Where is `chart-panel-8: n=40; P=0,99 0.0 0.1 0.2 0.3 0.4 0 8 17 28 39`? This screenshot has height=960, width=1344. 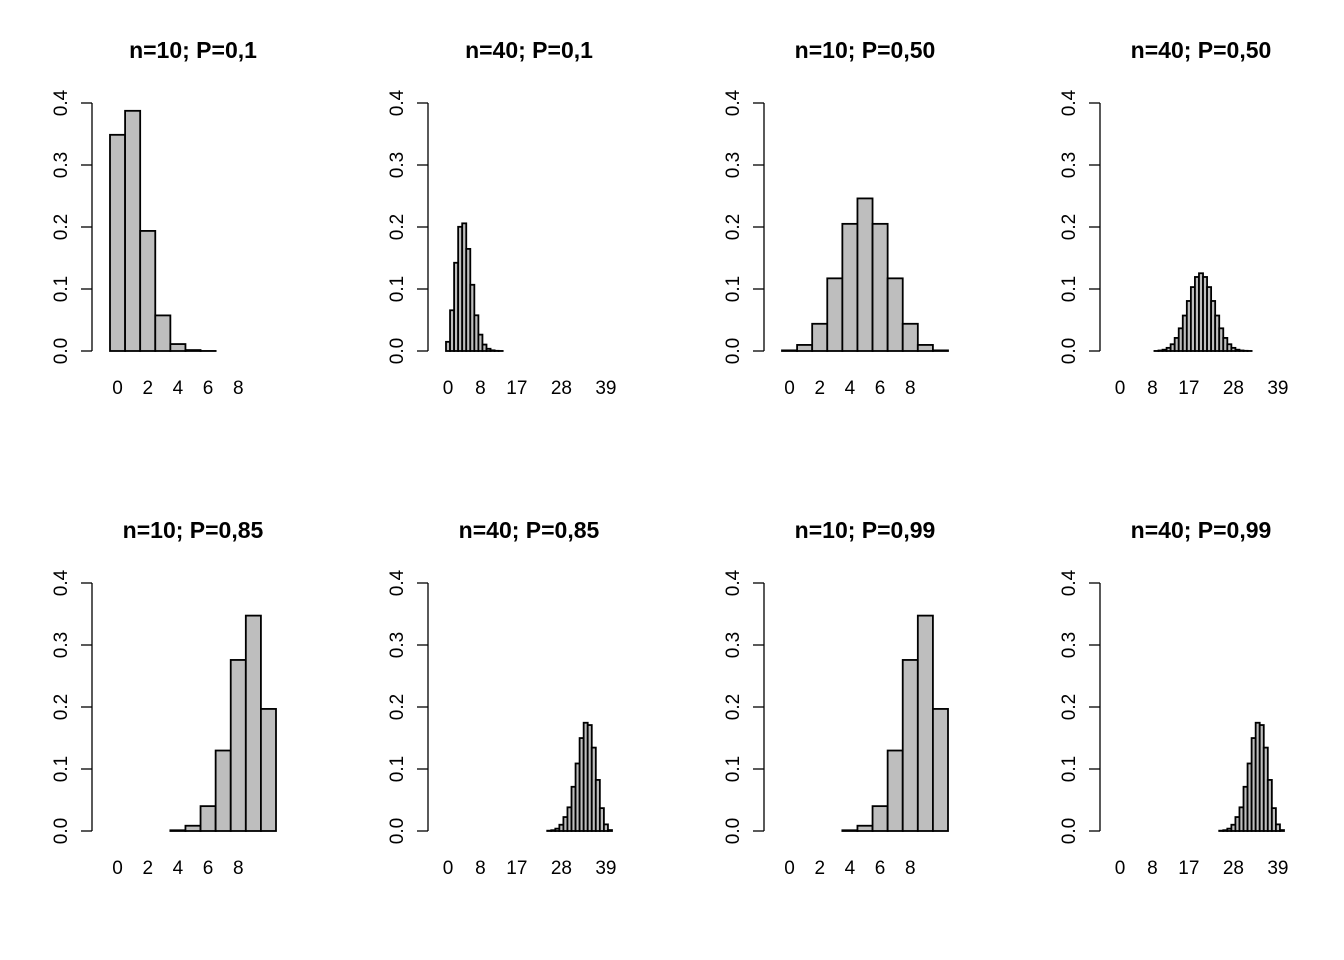
chart-panel-8: n=40; P=0,99 0.0 0.1 0.2 0.3 0.4 0 8 17 28 39 is located at coordinates (1173, 698).